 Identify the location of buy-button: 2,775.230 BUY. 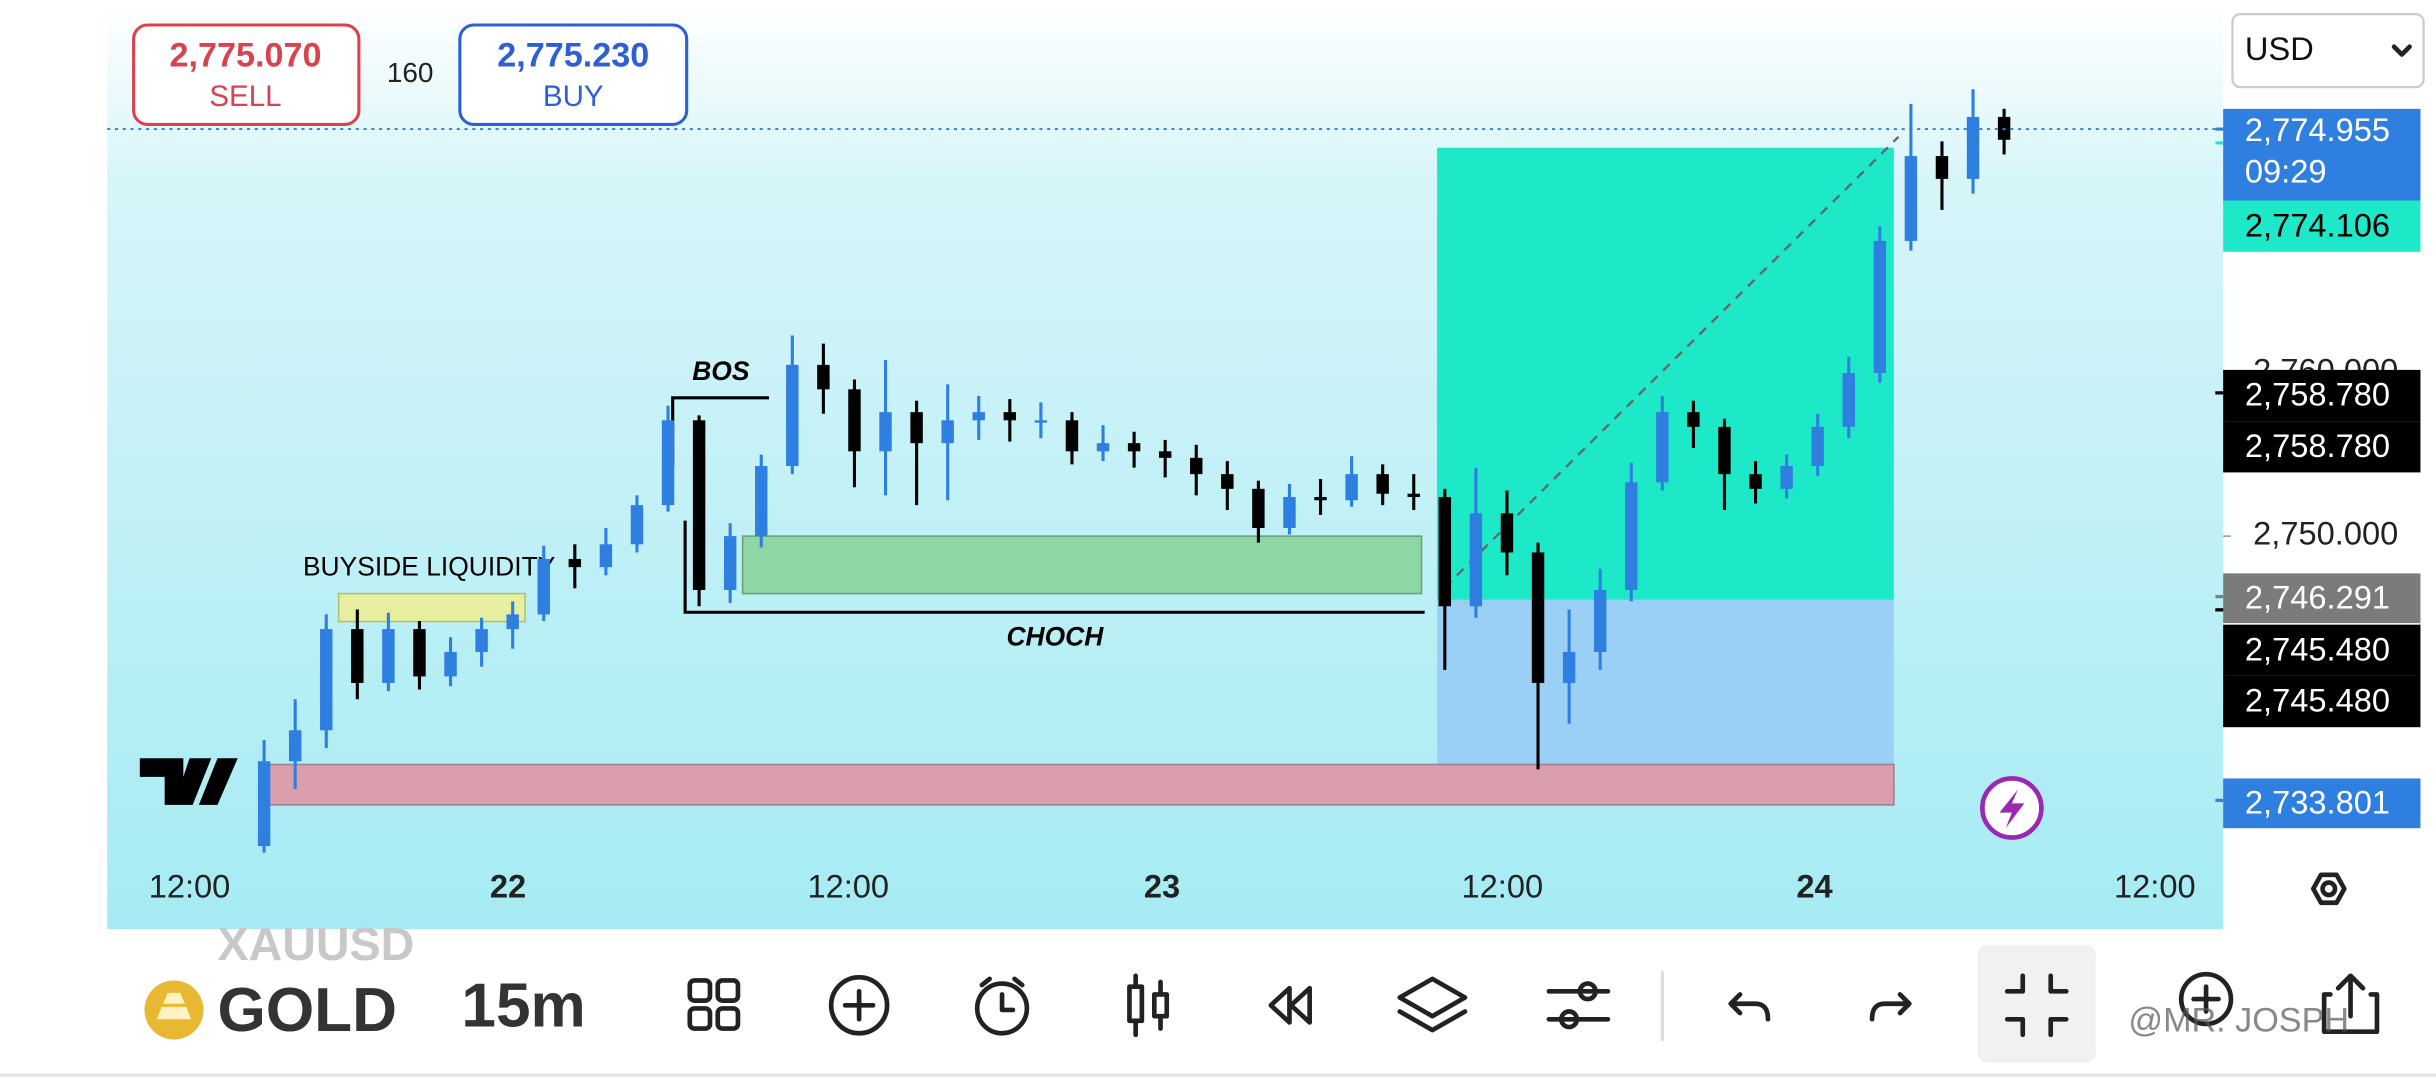
(573, 74).